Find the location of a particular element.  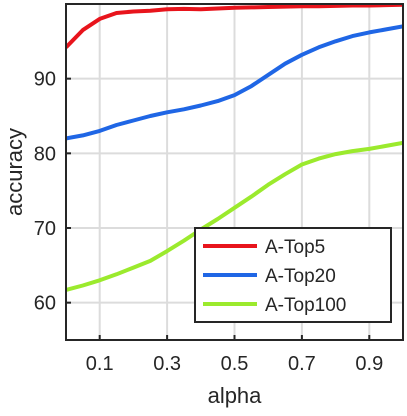

x-tick-label: 0.3 is located at coordinates (167, 364).